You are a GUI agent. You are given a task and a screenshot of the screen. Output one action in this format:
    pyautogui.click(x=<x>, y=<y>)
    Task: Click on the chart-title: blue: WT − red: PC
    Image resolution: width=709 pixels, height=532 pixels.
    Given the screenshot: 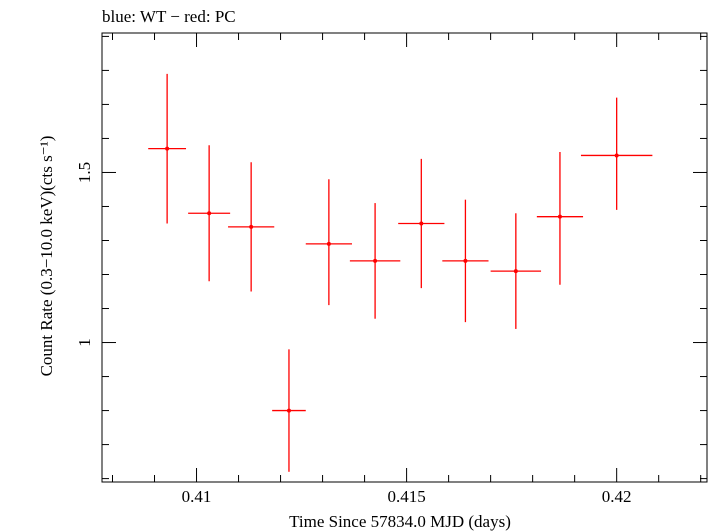 What is the action you would take?
    pyautogui.click(x=169, y=16)
    